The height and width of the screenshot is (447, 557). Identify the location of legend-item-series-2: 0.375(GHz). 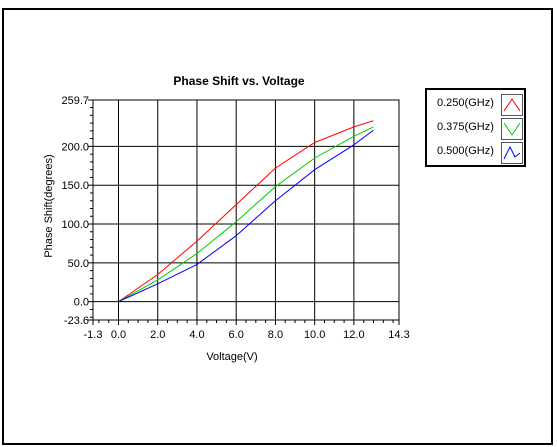
(475, 129).